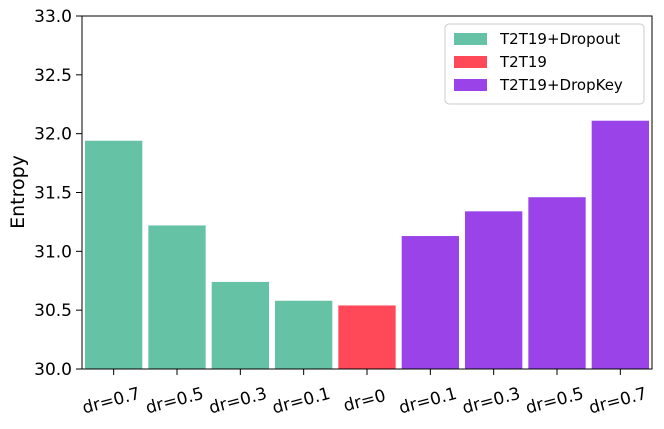 The height and width of the screenshot is (429, 664). What do you see at coordinates (367, 337) in the screenshot?
I see `bar-dr=0` at bounding box center [367, 337].